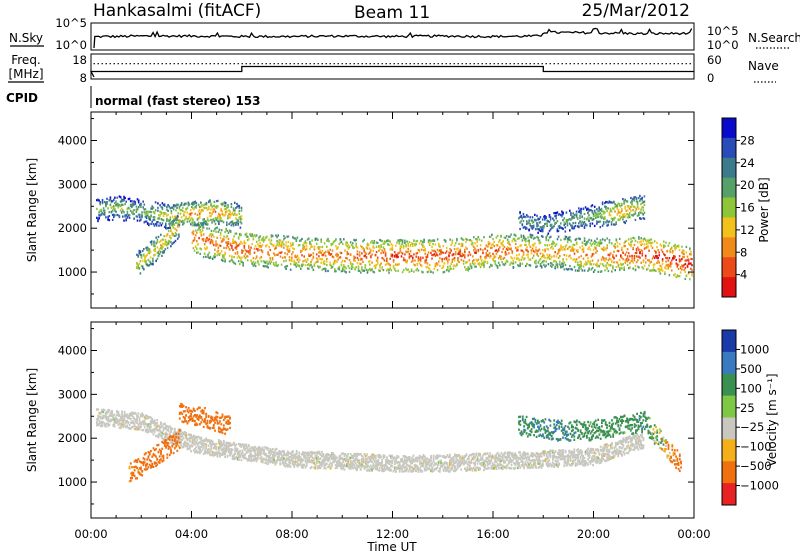 This screenshot has width=800, height=558. Describe the element at coordinates (22, 98) in the screenshot. I see `cpid-label: CPID` at that location.